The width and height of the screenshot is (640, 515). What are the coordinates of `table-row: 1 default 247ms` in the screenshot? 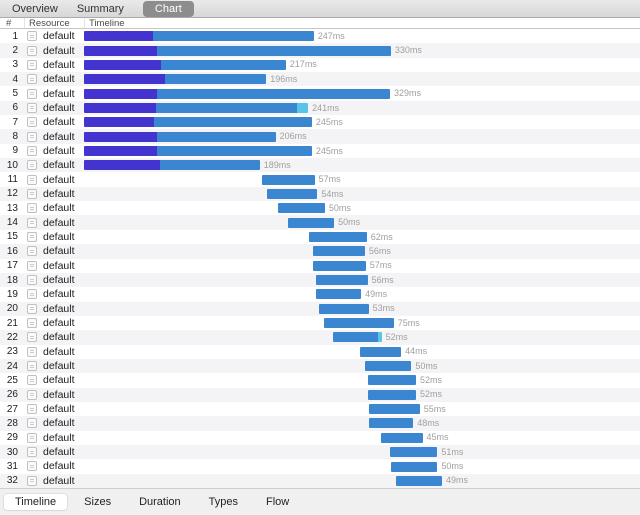 It's located at (320, 36).